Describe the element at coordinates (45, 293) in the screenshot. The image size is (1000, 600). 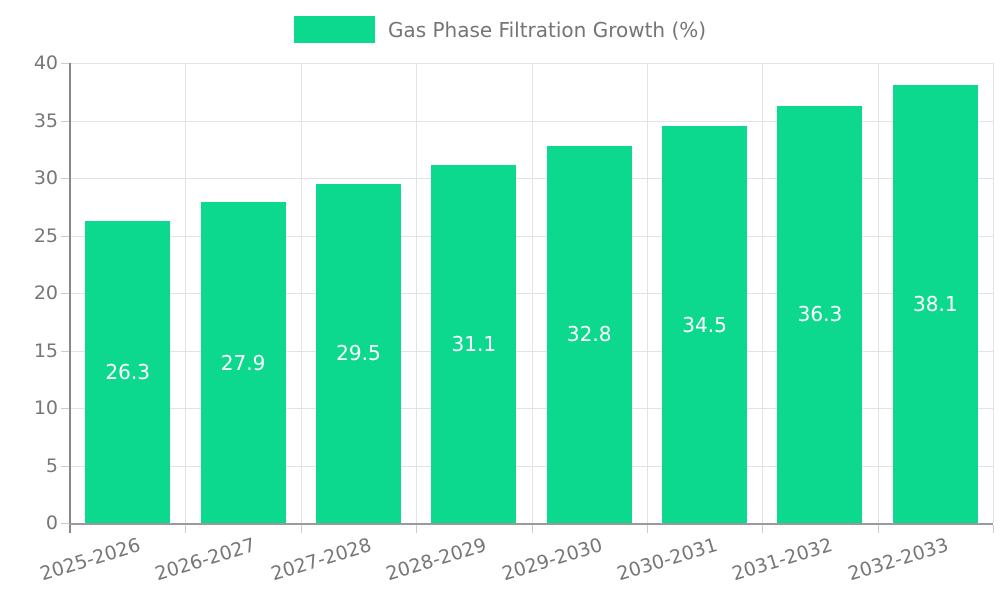
I see `y-tick-label: 20` at that location.